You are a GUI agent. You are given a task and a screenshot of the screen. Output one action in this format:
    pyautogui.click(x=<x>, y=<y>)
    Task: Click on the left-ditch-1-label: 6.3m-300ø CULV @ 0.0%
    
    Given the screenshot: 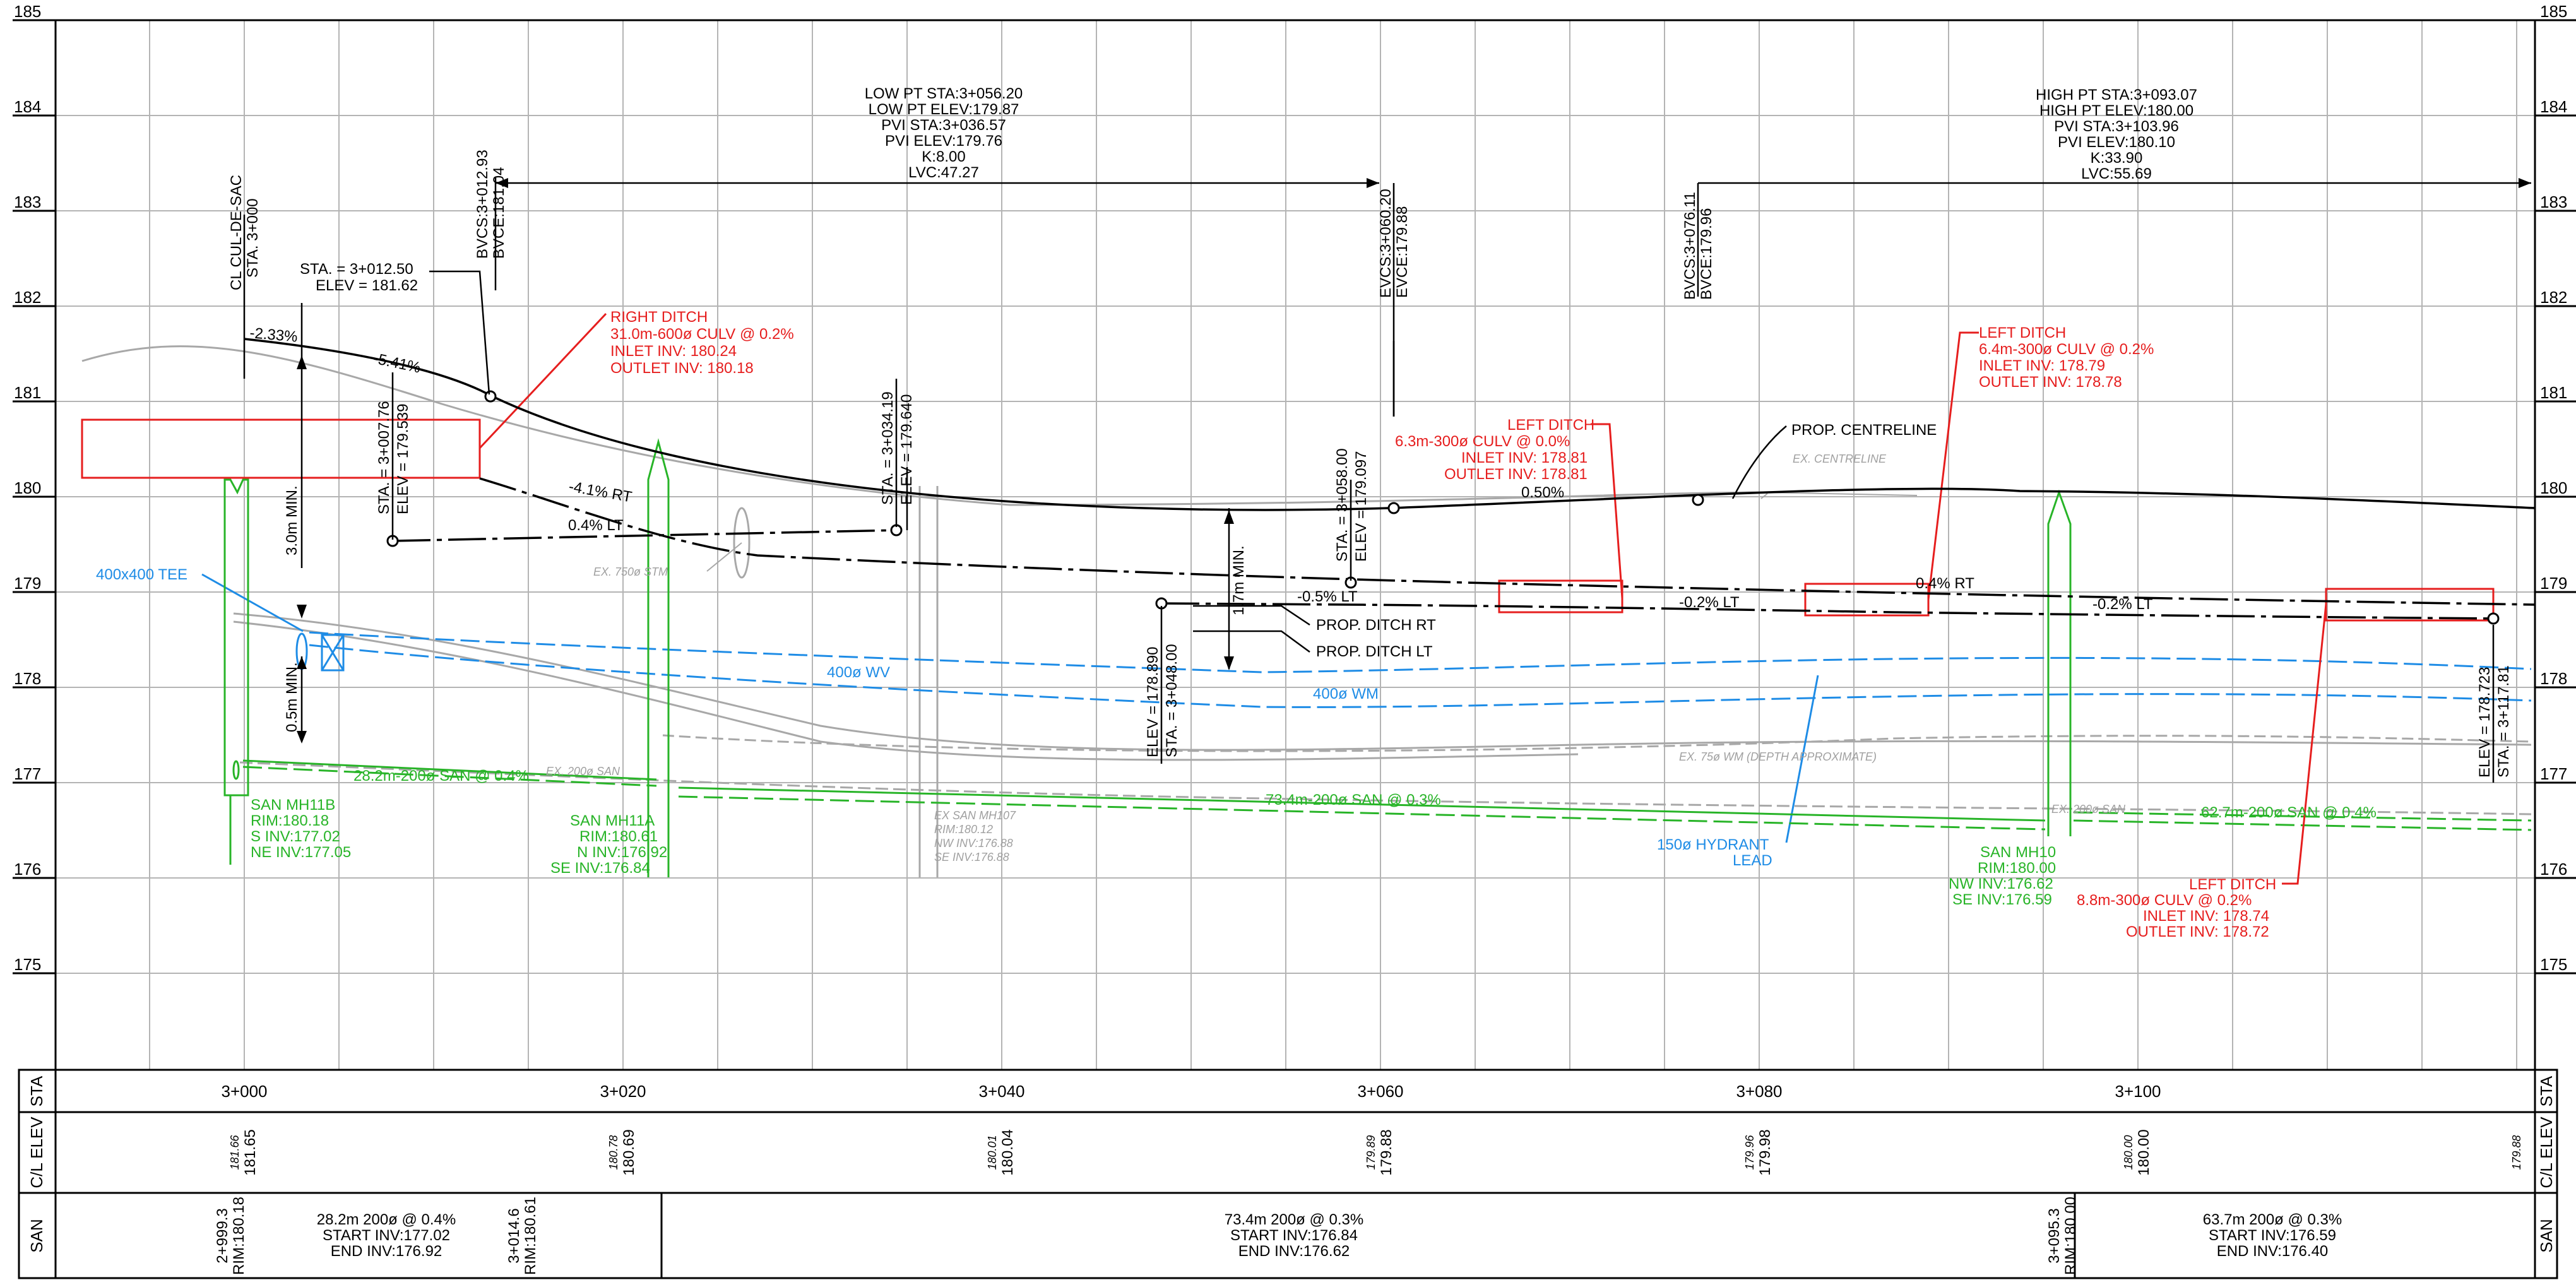 What is the action you would take?
    pyautogui.click(x=1483, y=442)
    